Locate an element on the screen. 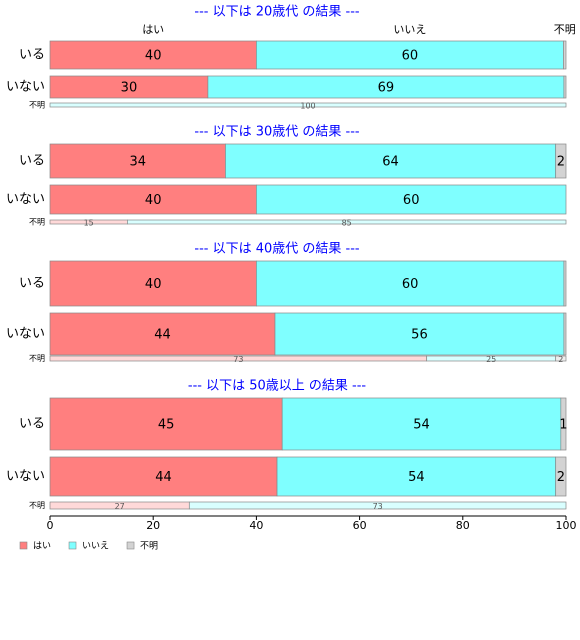  x-tick-label: 0 is located at coordinates (50, 525).